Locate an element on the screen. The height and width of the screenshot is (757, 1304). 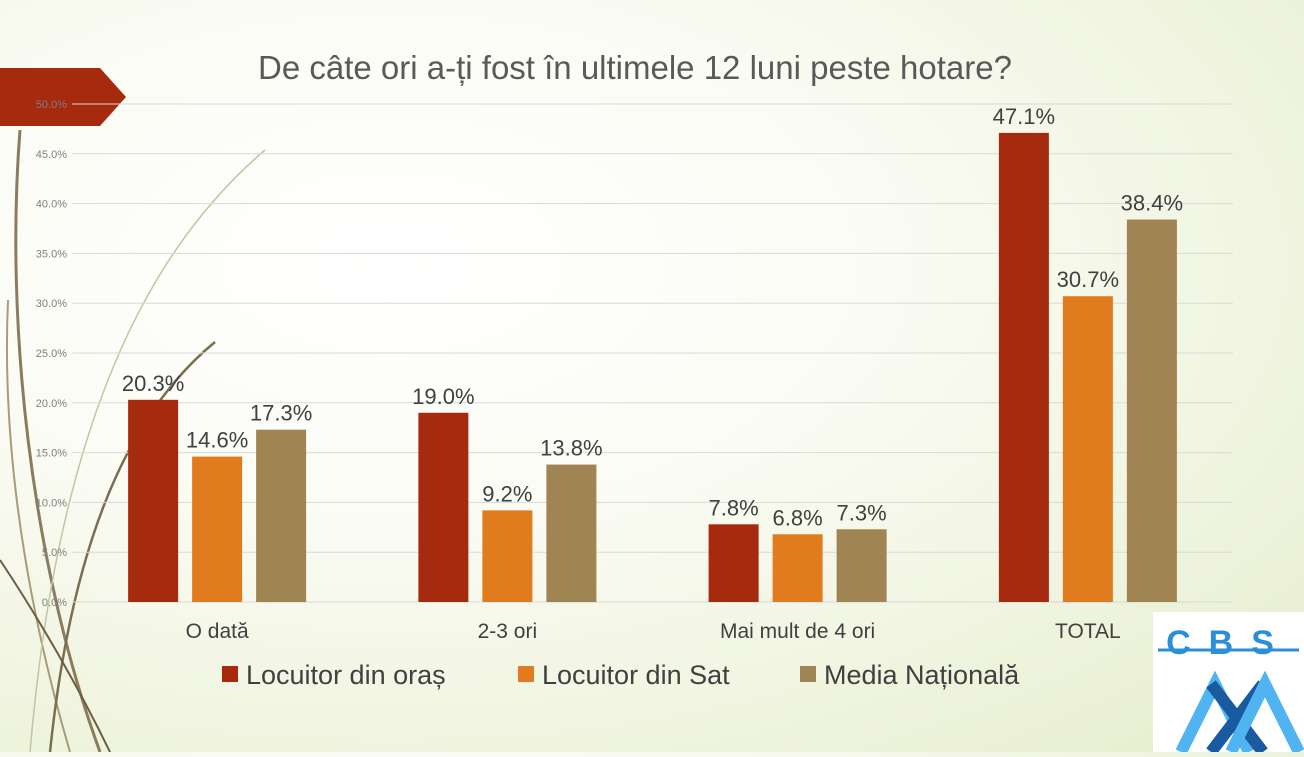
svg-text: CBS is located at coordinates (1229, 643).